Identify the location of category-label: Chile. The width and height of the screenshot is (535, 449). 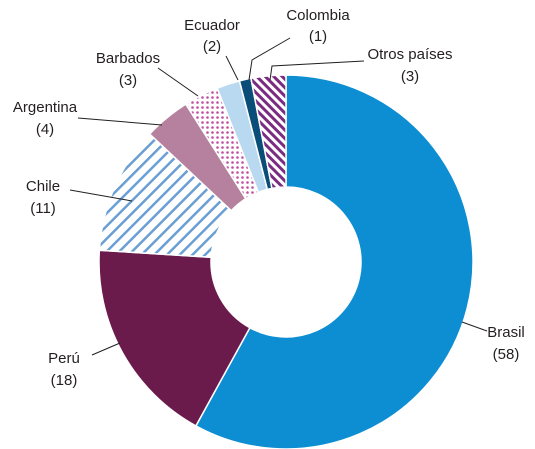
(43, 186).